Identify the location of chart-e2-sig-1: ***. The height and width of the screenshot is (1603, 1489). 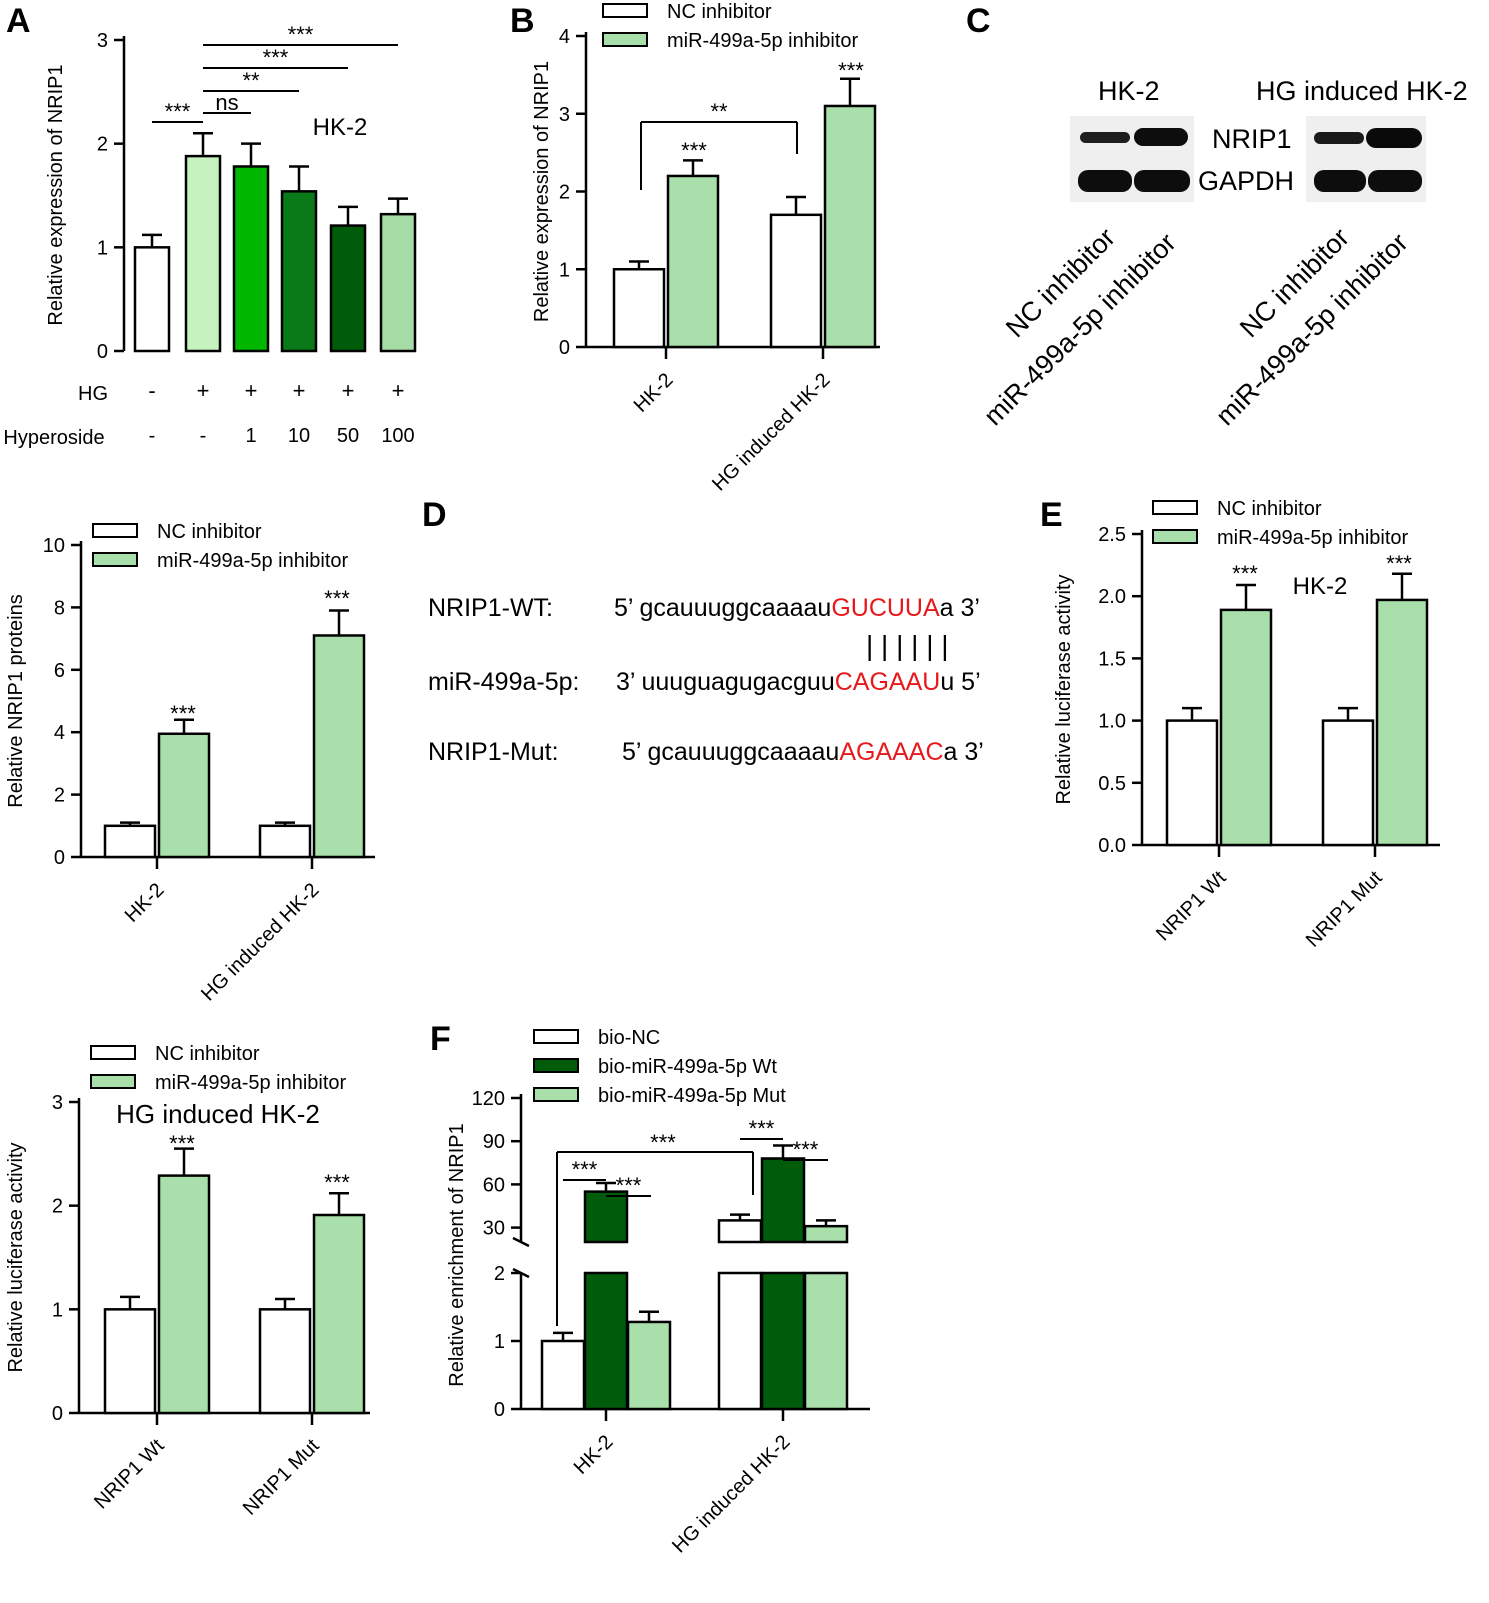
(337, 1182).